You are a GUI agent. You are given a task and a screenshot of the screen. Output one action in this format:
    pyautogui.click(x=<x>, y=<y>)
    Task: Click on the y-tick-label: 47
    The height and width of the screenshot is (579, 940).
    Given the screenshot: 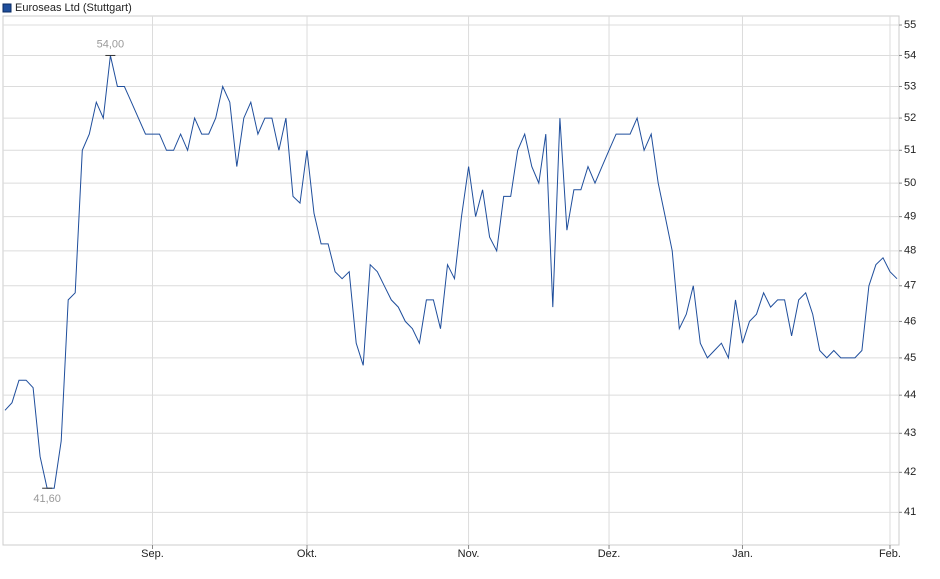 What is the action you would take?
    pyautogui.click(x=910, y=286)
    